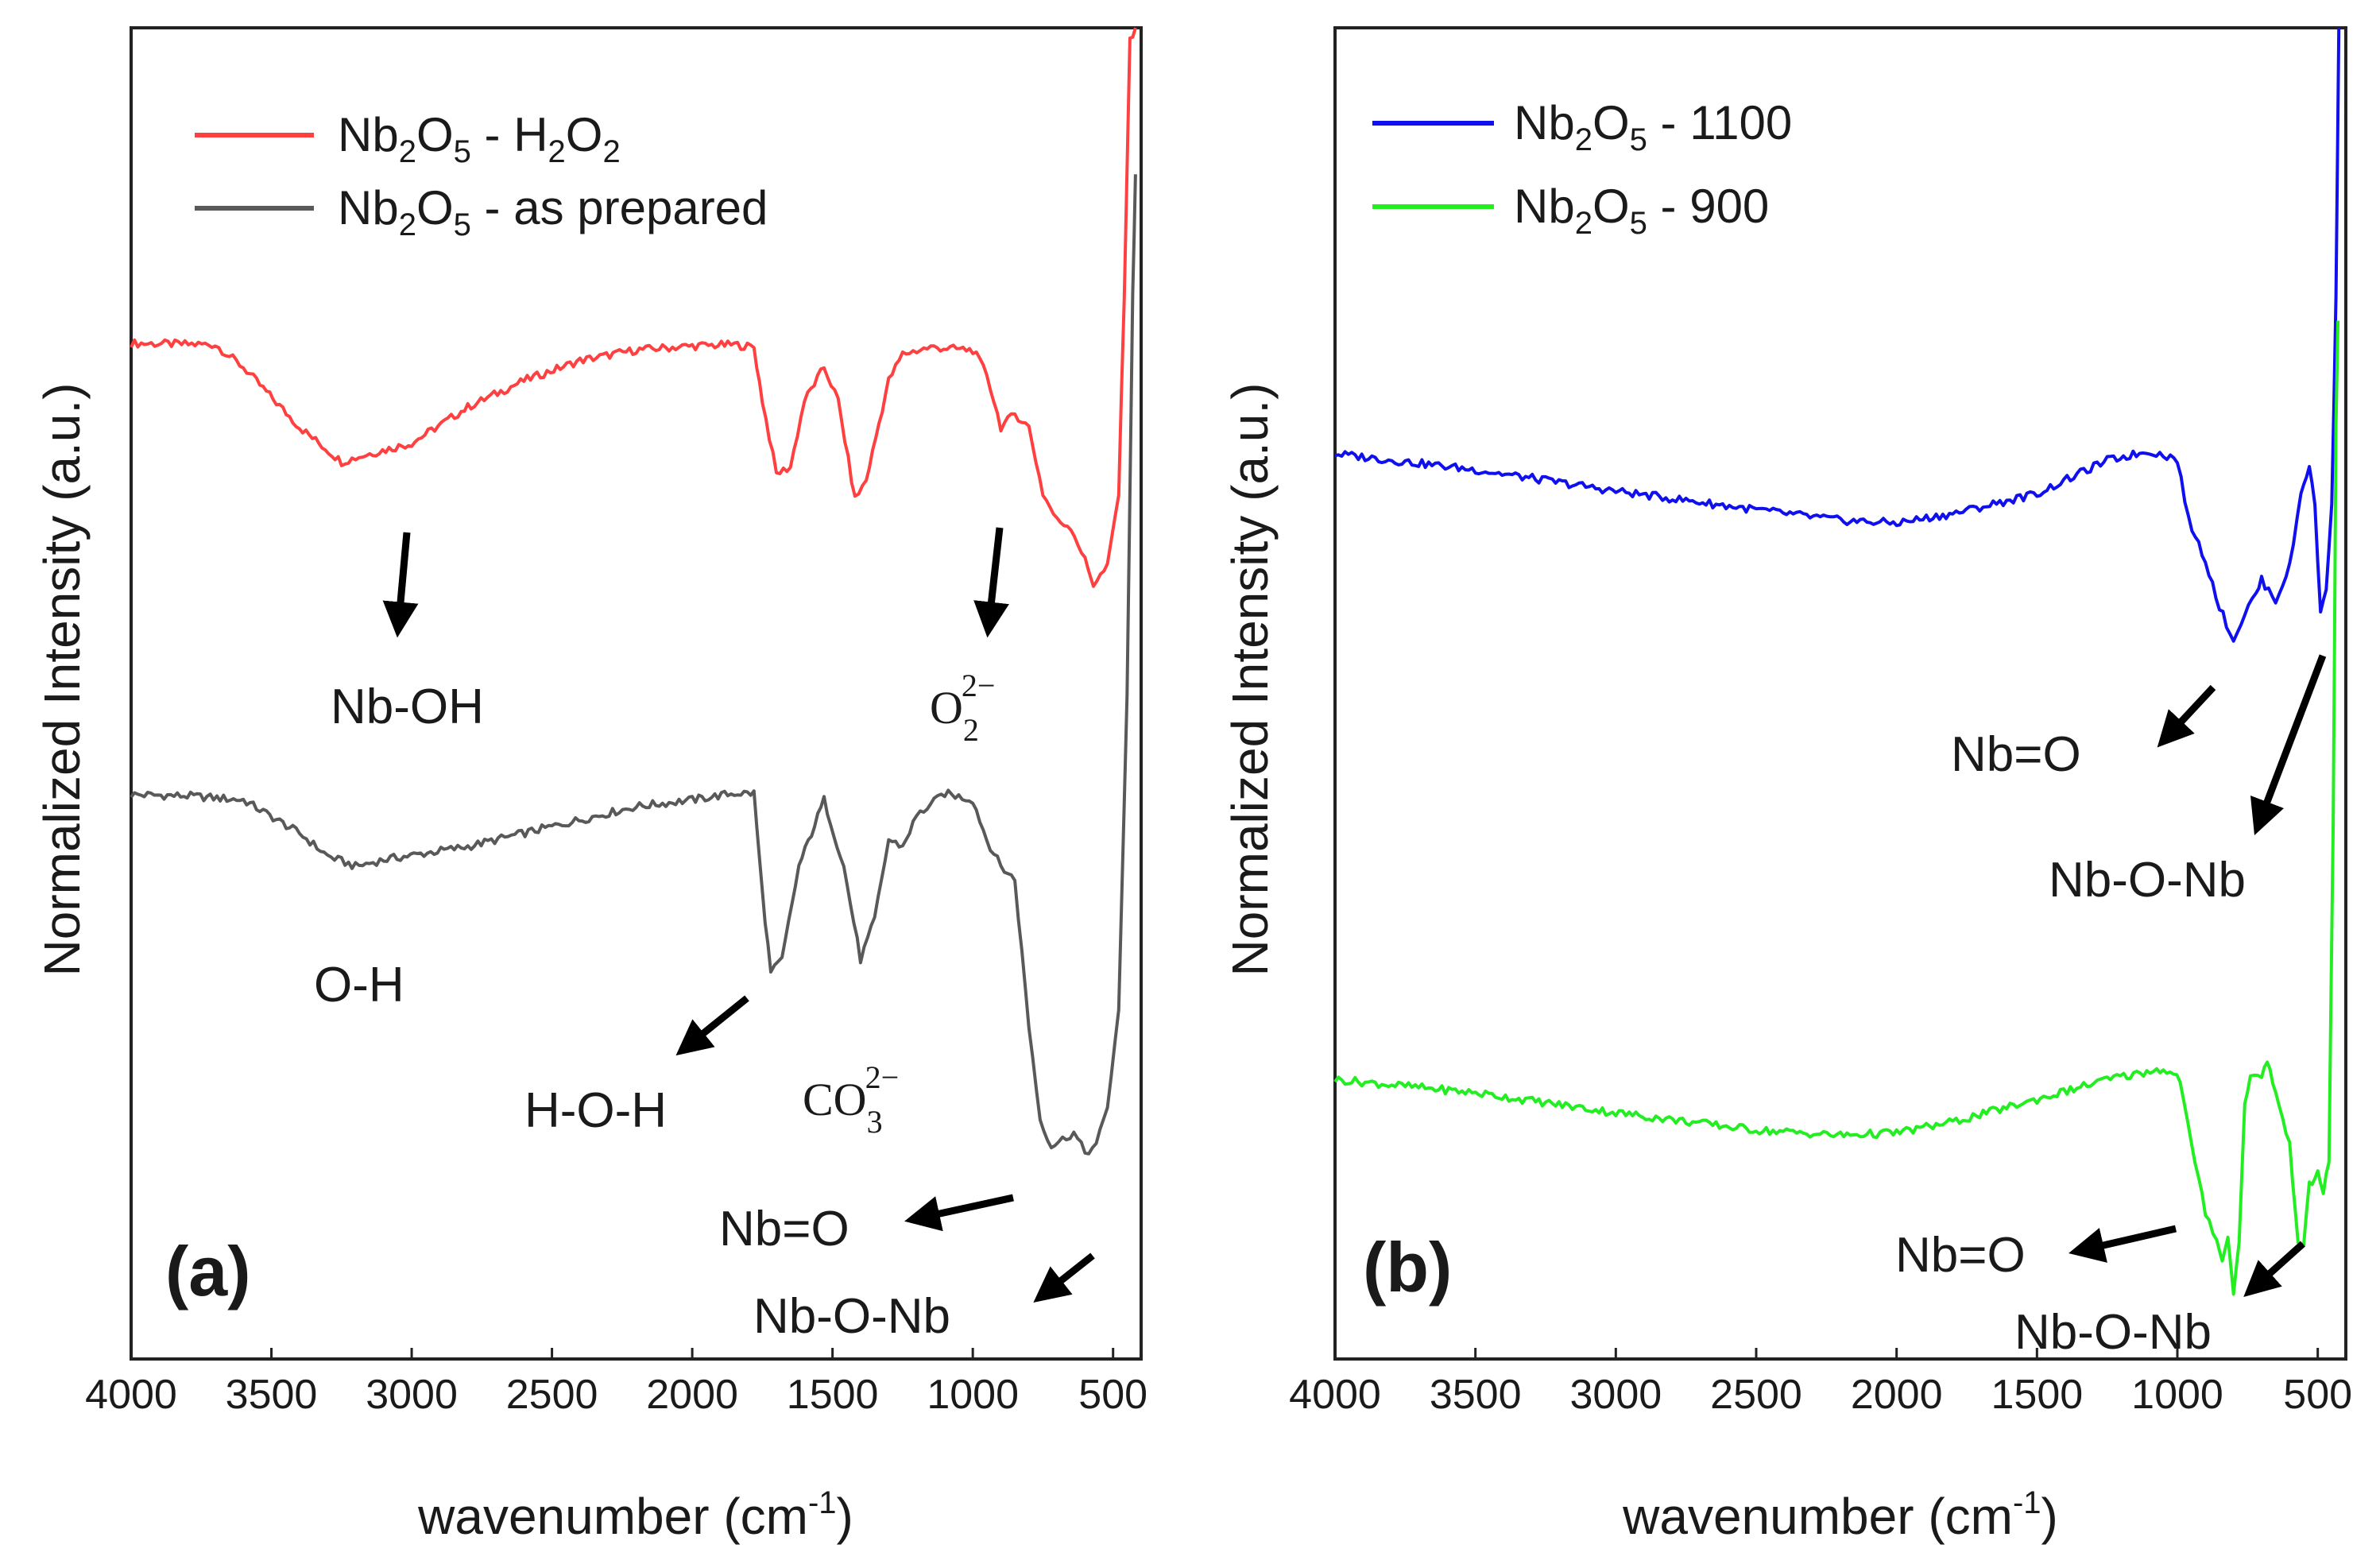  I want to click on label-o-h: O-H, so click(359, 985).